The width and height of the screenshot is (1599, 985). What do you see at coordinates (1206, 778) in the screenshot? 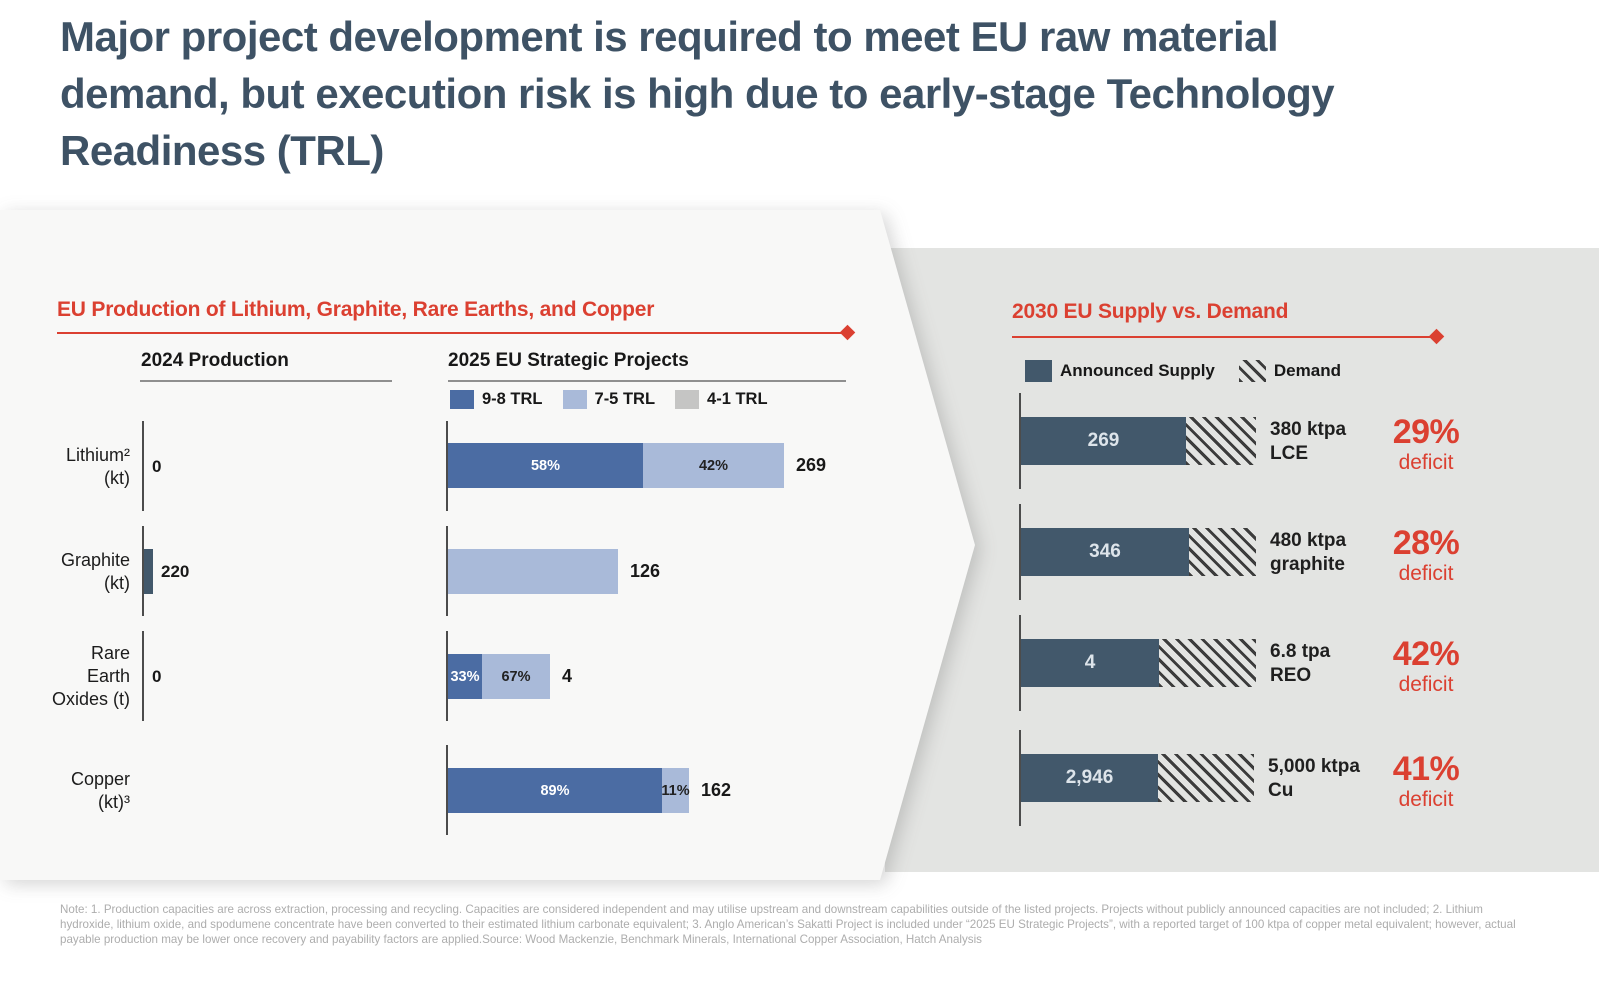
I see `demand-hatch-cu` at bounding box center [1206, 778].